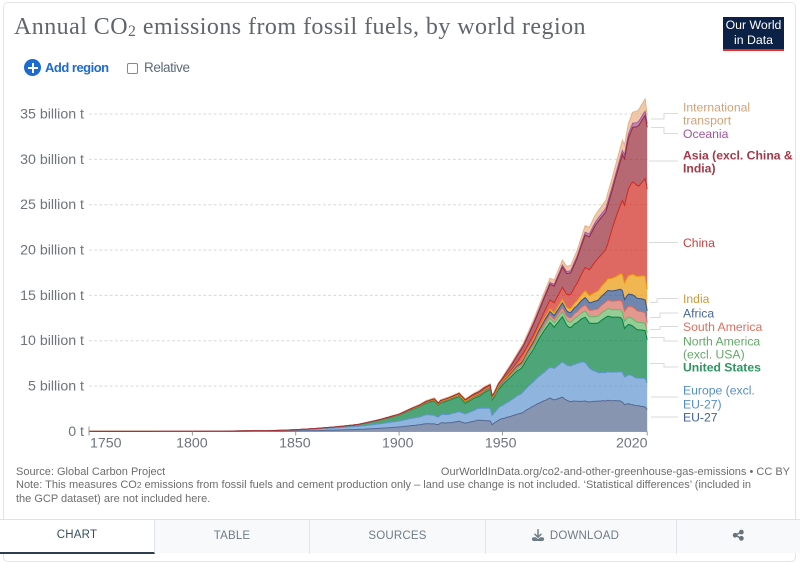 The width and height of the screenshot is (800, 562). I want to click on svg-text: 1950, so click(501, 444).